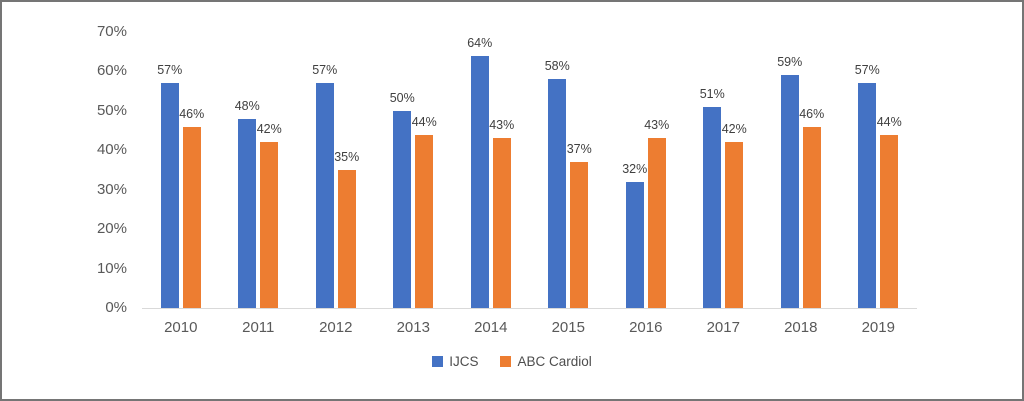 This screenshot has width=1024, height=401. I want to click on x-axis-category-label: 2011, so click(258, 327).